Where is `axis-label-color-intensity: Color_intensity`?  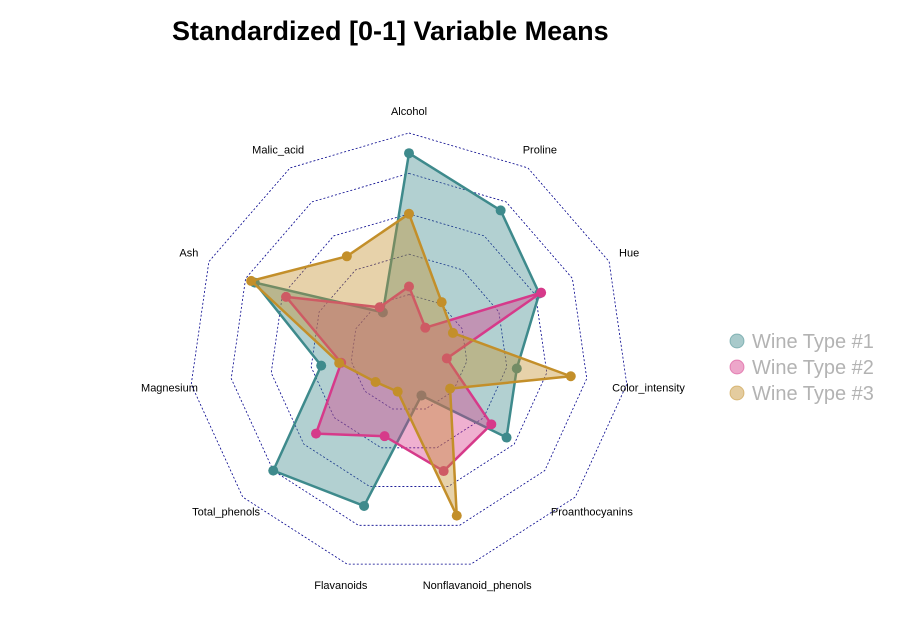
axis-label-color-intensity: Color_intensity is located at coordinates (648, 388).